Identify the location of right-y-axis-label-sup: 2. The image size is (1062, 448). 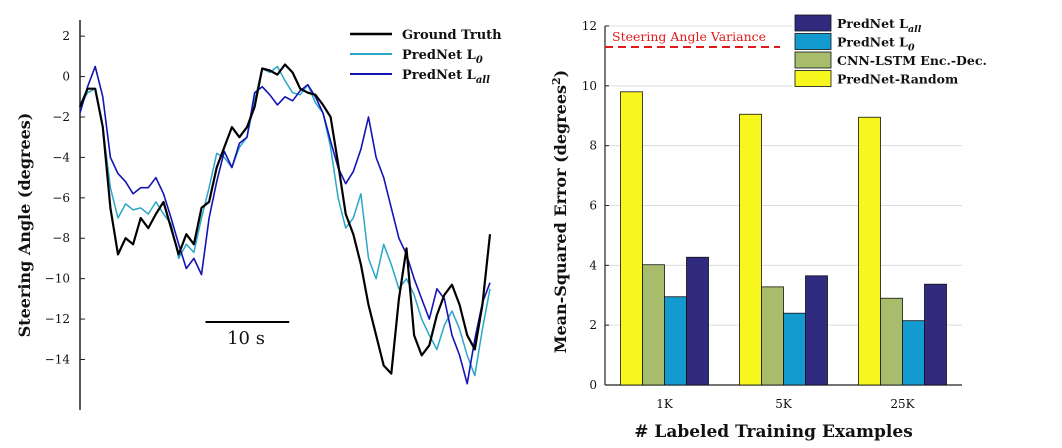
(556, 81).